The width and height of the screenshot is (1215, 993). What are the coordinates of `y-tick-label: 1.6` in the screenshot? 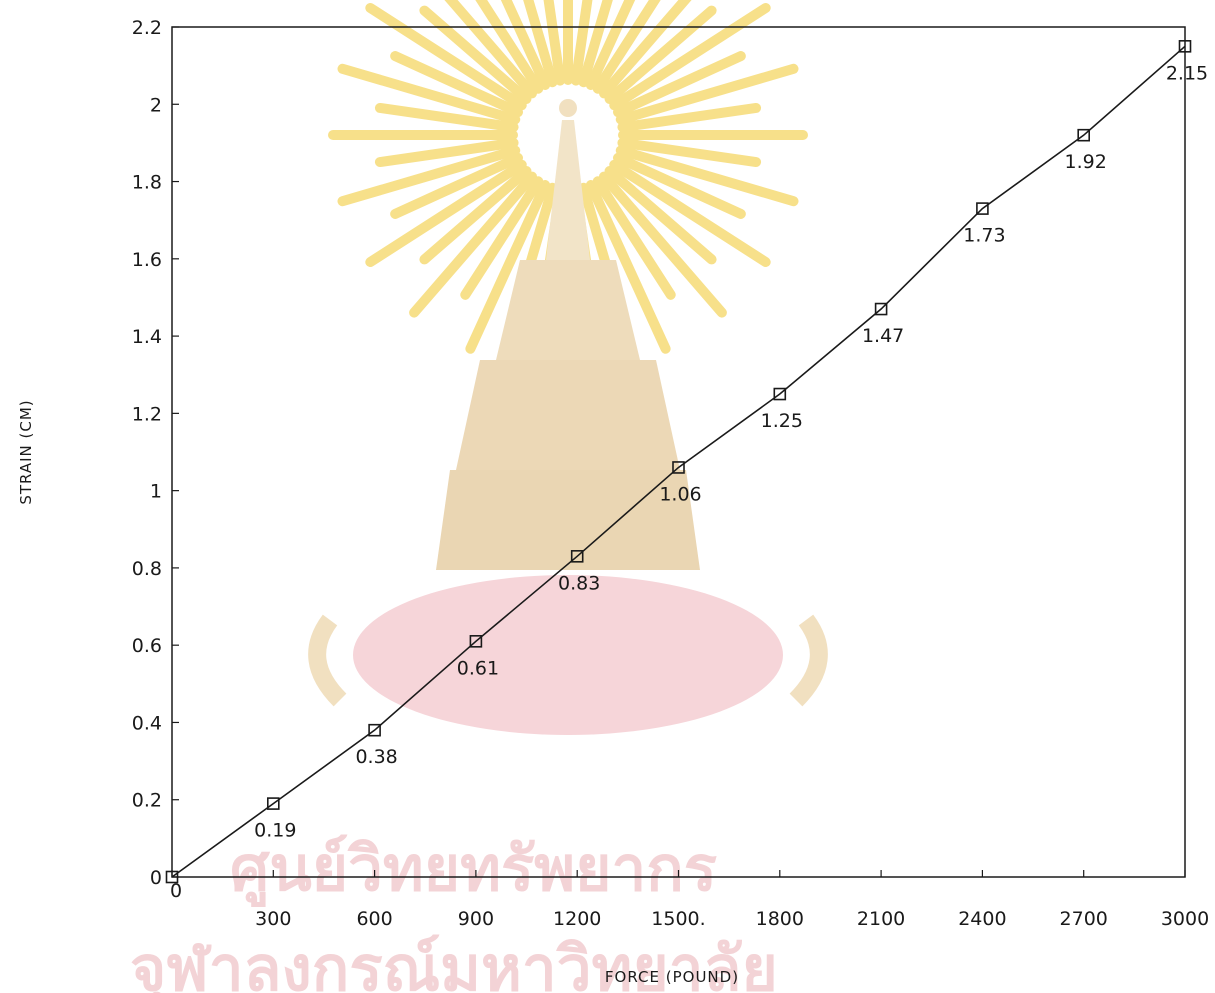 It's located at (147, 260).